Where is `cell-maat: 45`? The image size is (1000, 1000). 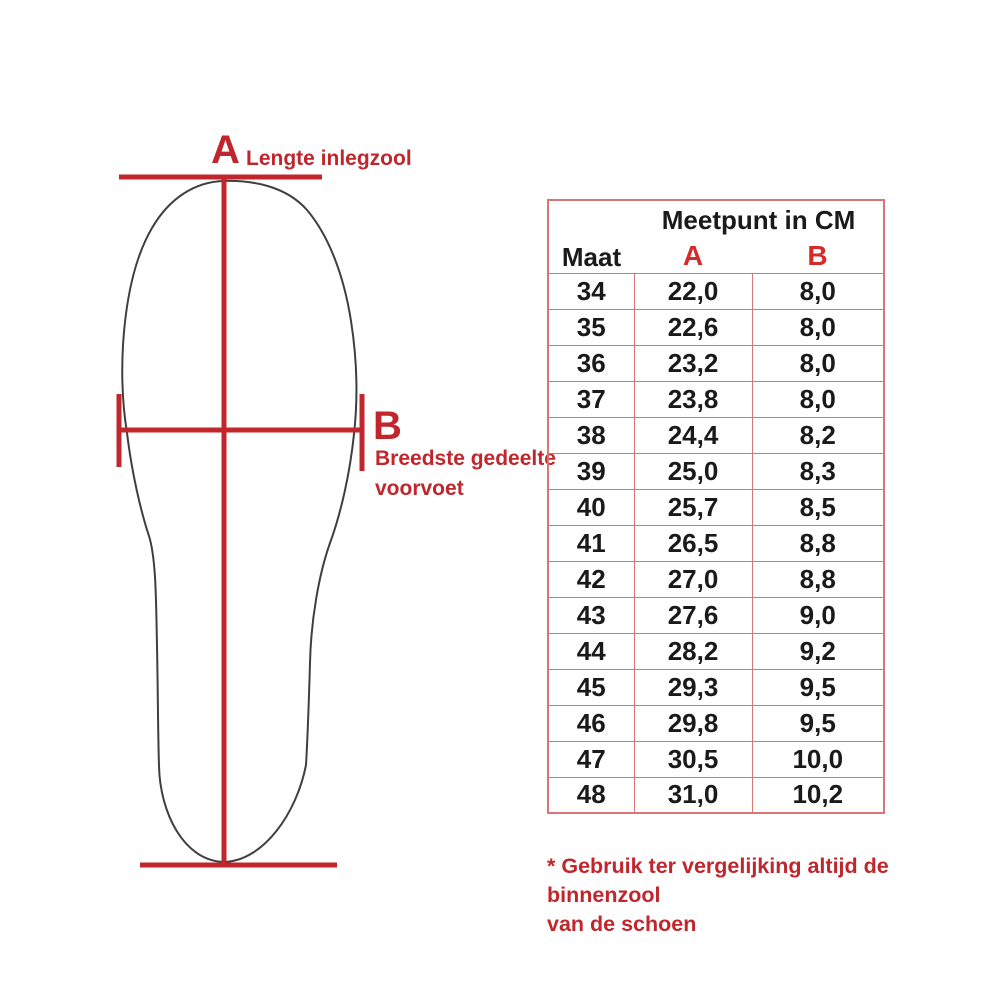
cell-maat: 45 is located at coordinates (591, 686).